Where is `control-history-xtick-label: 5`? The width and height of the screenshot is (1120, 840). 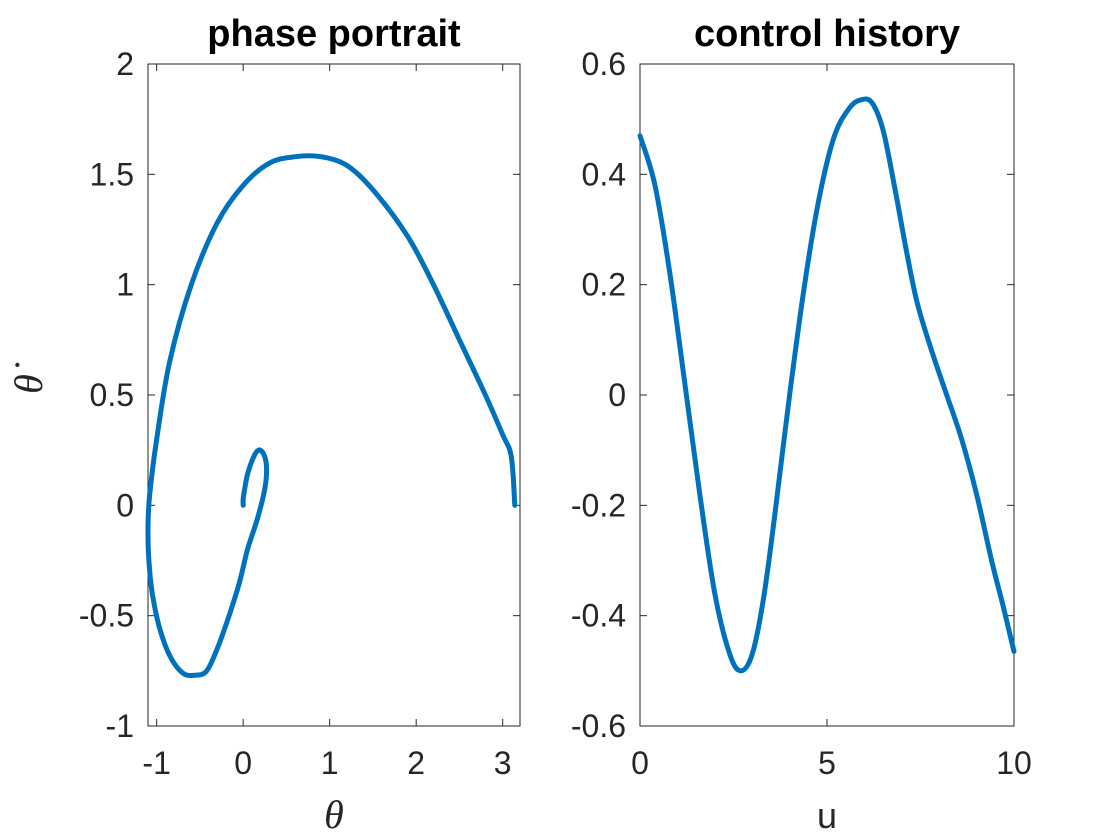
control-history-xtick-label: 5 is located at coordinates (827, 763).